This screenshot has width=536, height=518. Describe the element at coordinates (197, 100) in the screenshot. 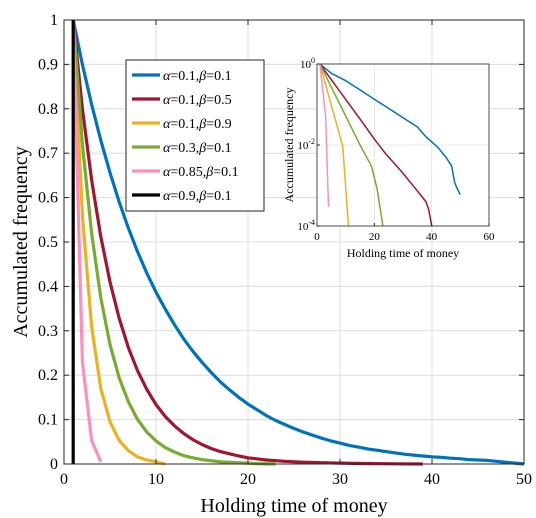

I see `legend-label: α=0.1,β=0.5` at that location.